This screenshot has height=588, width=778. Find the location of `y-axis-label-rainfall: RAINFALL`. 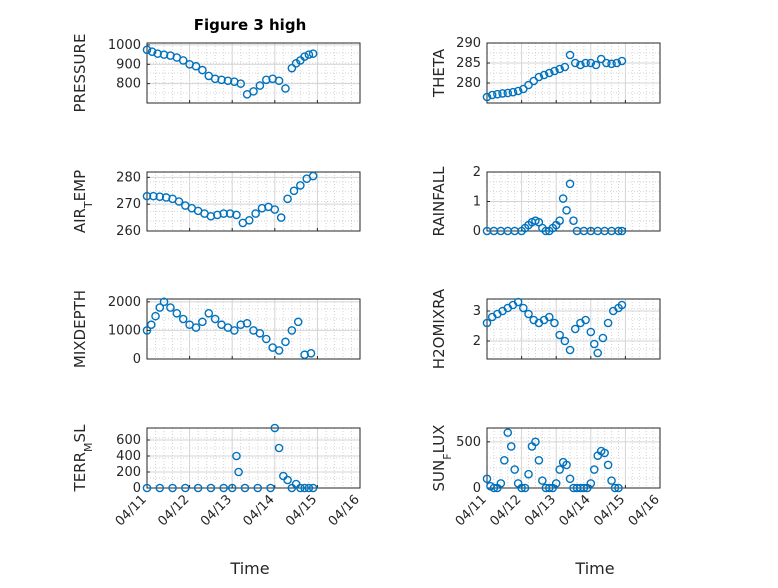

y-axis-label-rainfall: RAINFALL is located at coordinates (439, 201).